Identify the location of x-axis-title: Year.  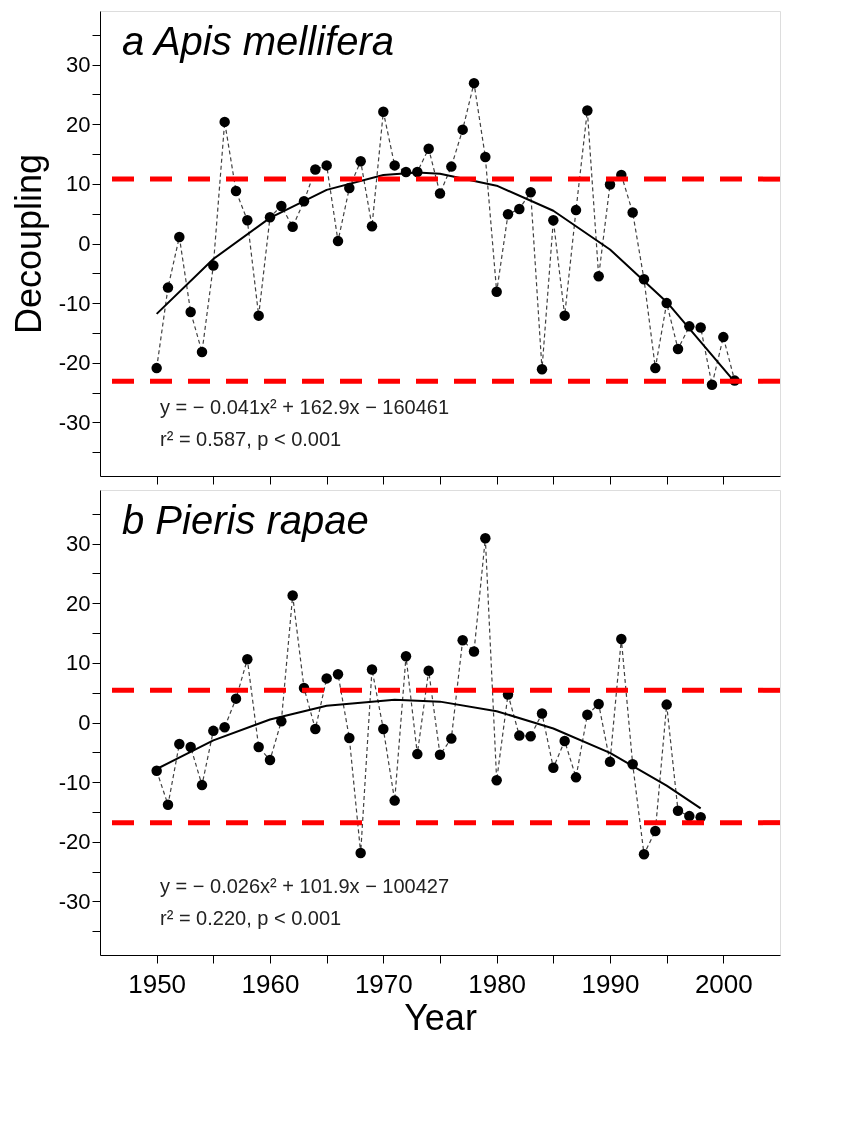
(440, 1017).